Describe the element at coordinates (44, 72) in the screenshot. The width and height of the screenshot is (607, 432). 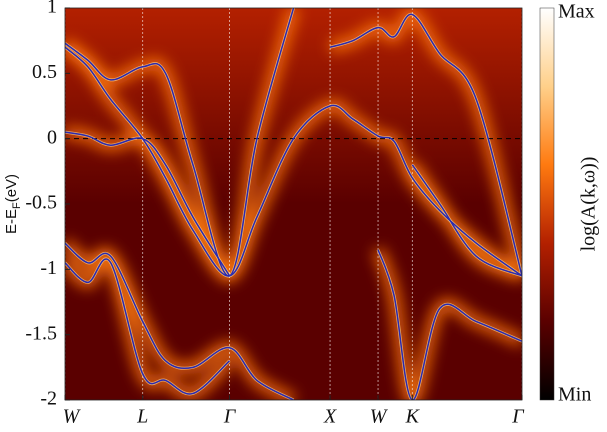
I see `y-tick-label: 0.5` at that location.